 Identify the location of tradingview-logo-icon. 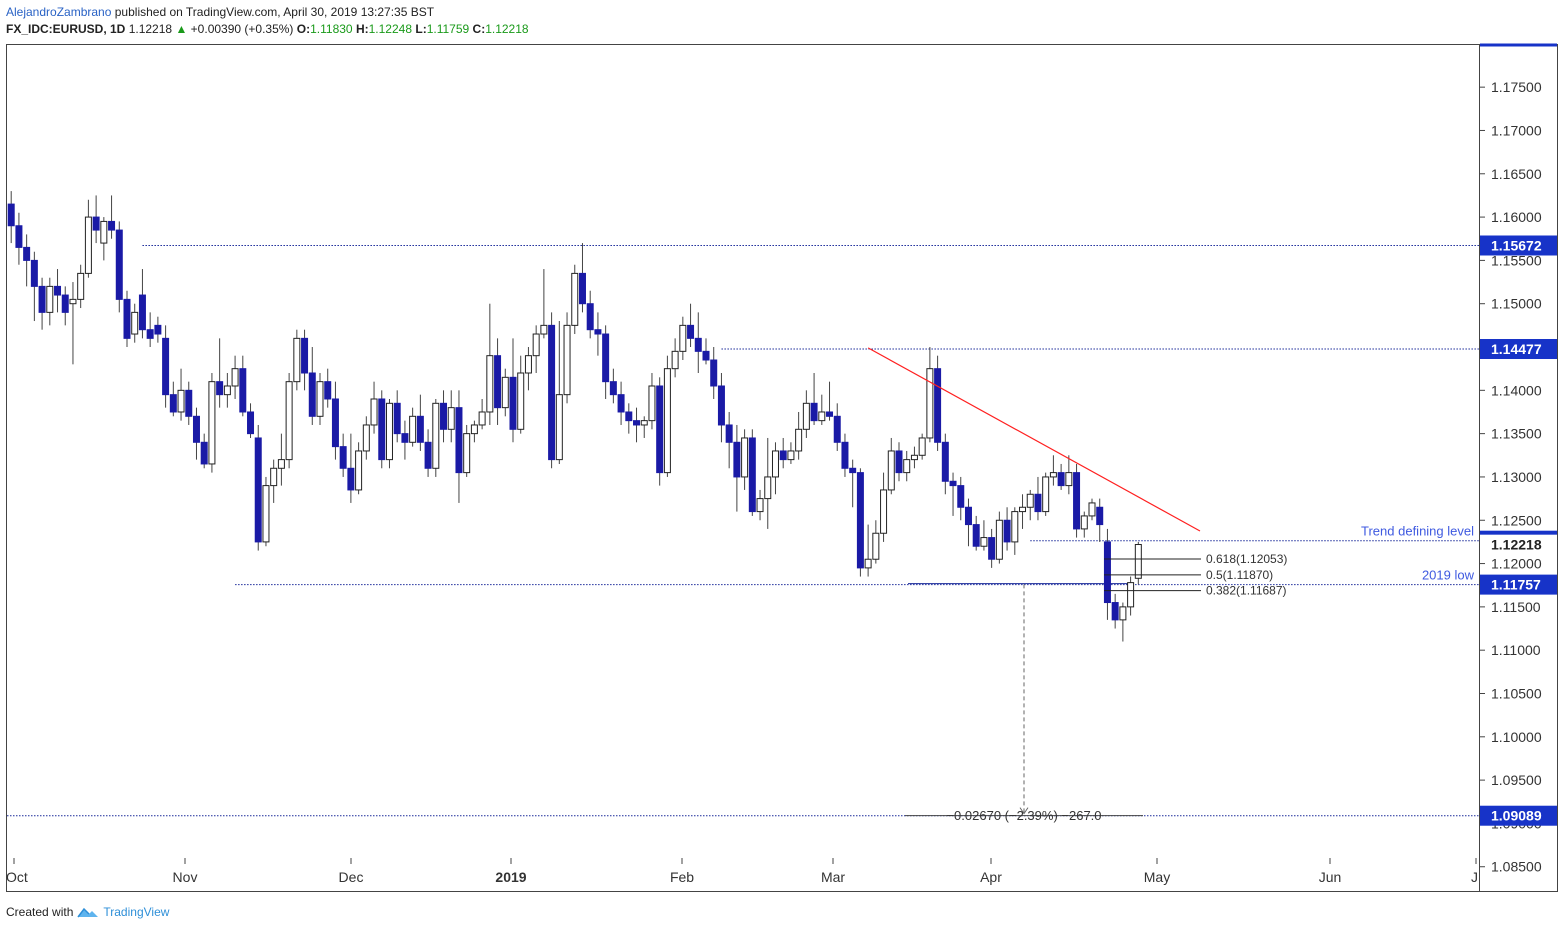
(88, 912).